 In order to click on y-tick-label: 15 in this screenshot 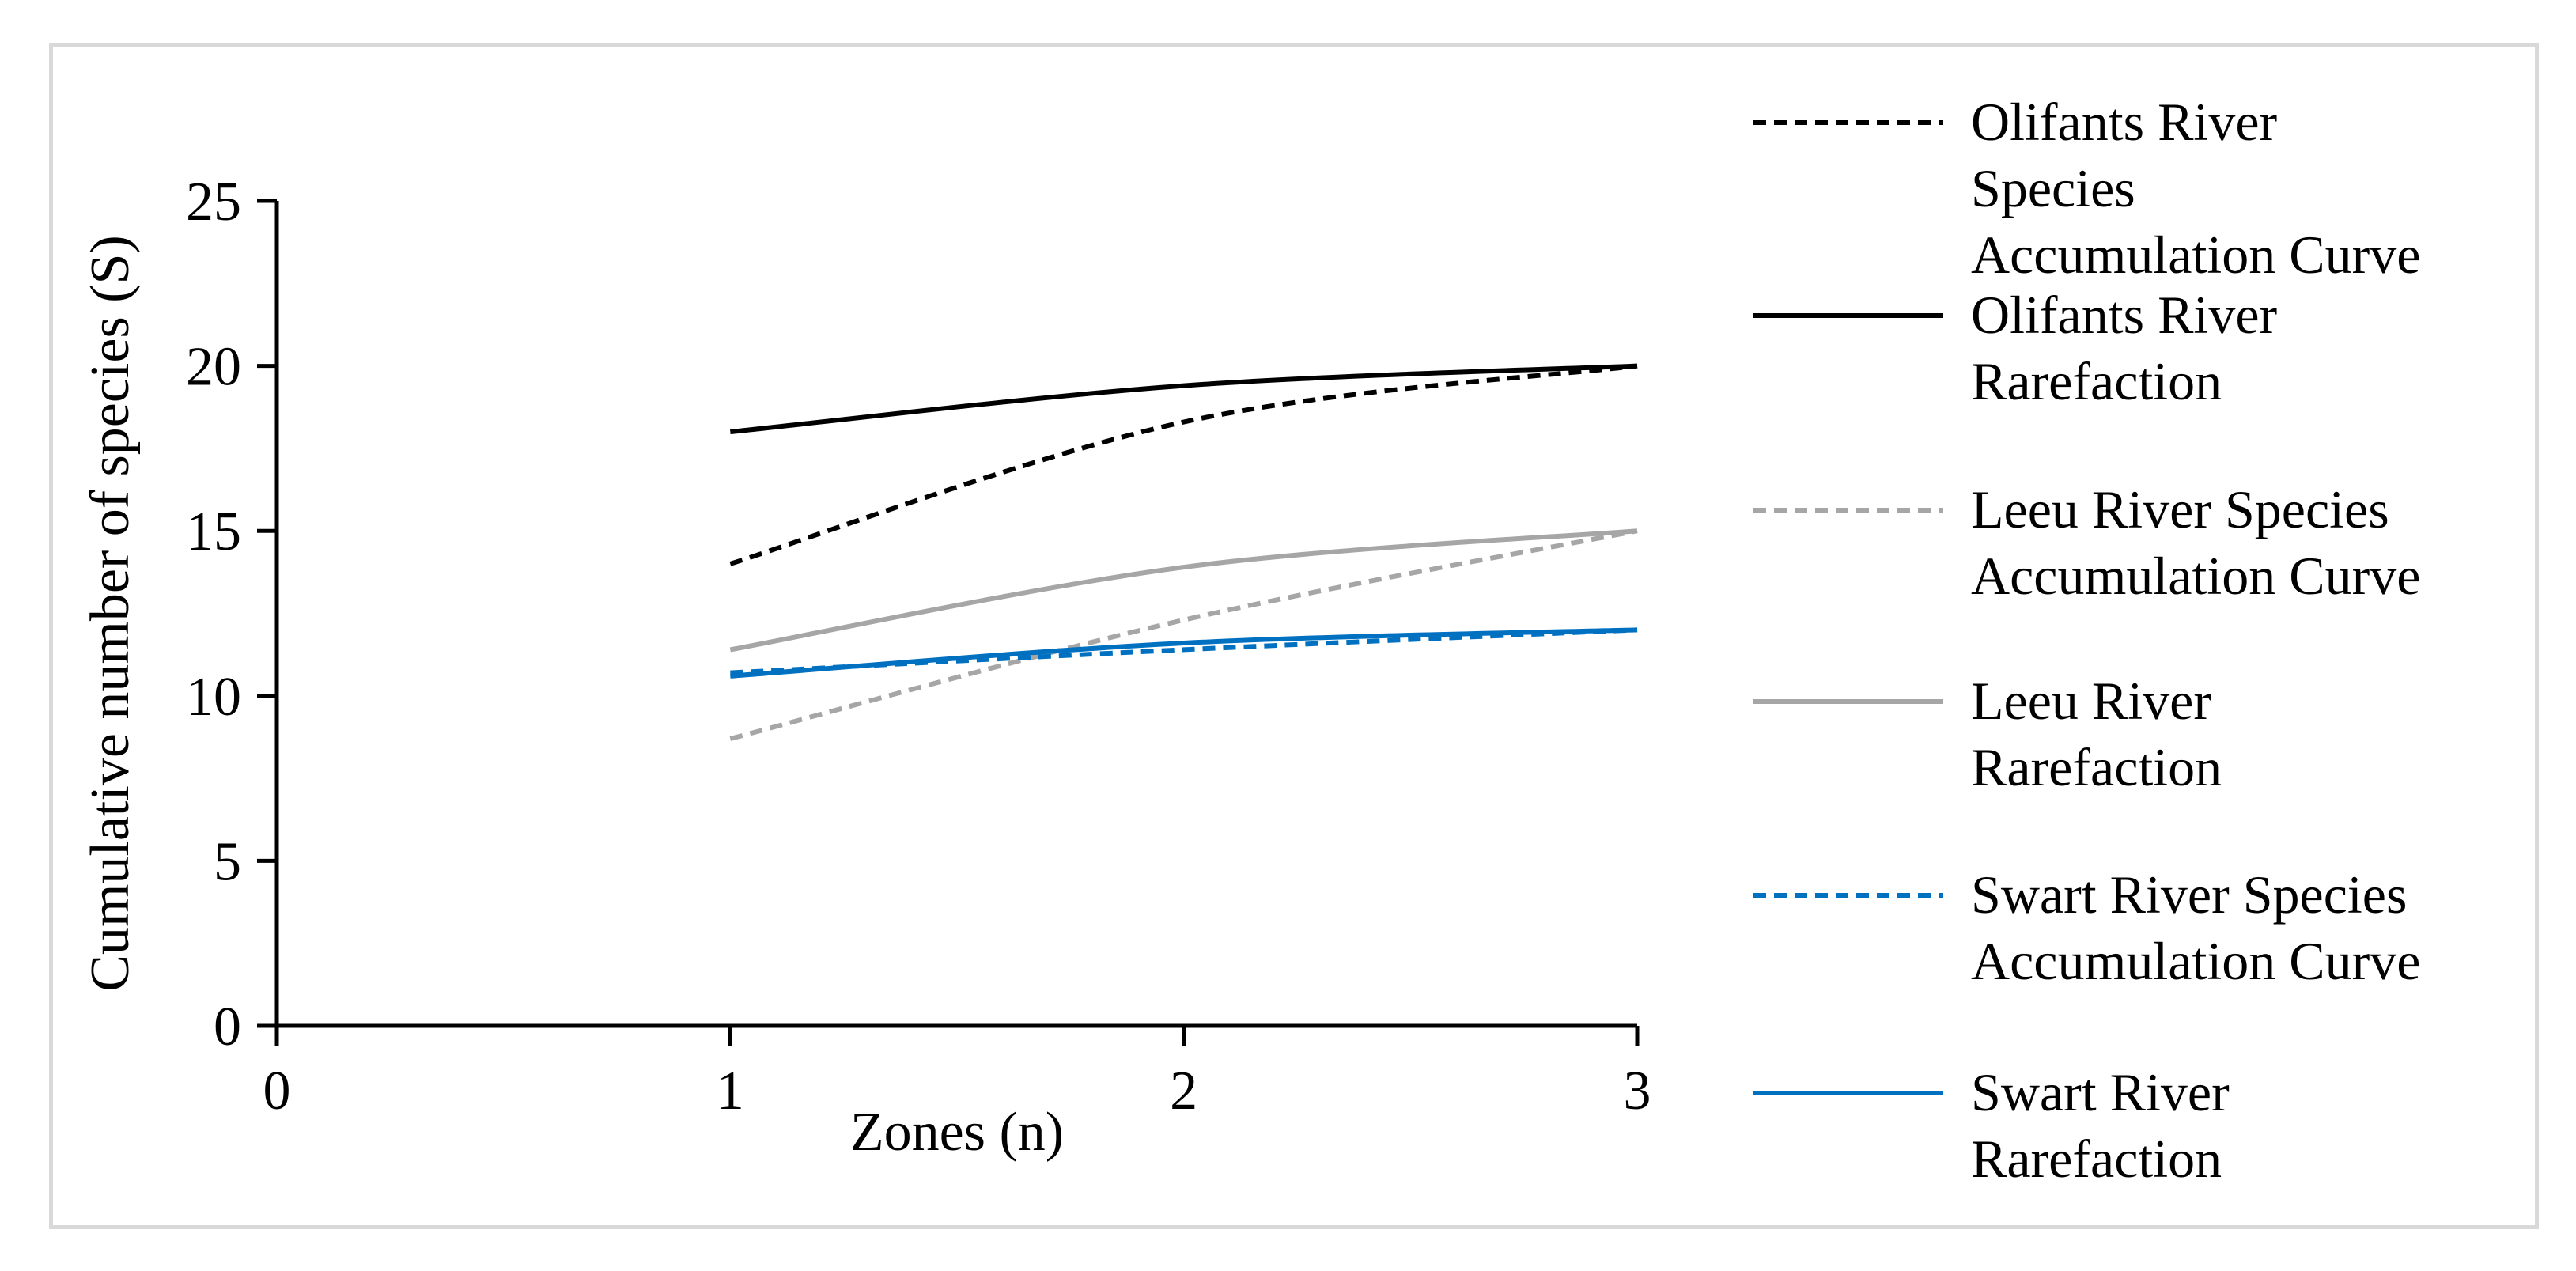, I will do `click(214, 531)`.